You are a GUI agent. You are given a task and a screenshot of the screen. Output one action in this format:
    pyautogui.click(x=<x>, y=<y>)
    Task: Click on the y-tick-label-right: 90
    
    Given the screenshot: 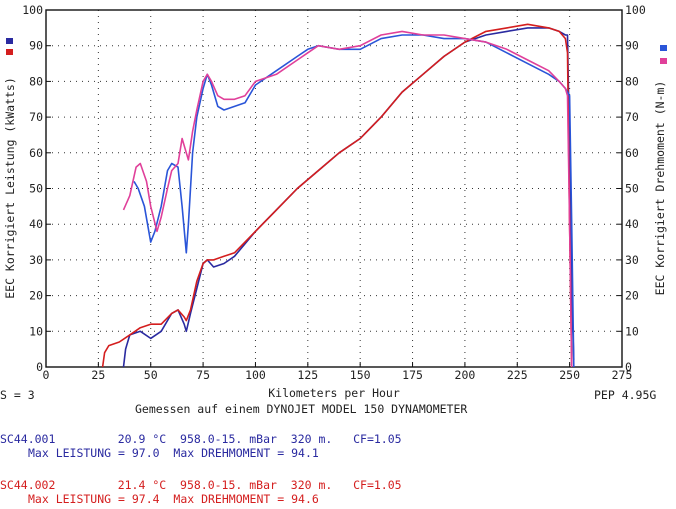 What is the action you would take?
    pyautogui.click(x=632, y=46)
    